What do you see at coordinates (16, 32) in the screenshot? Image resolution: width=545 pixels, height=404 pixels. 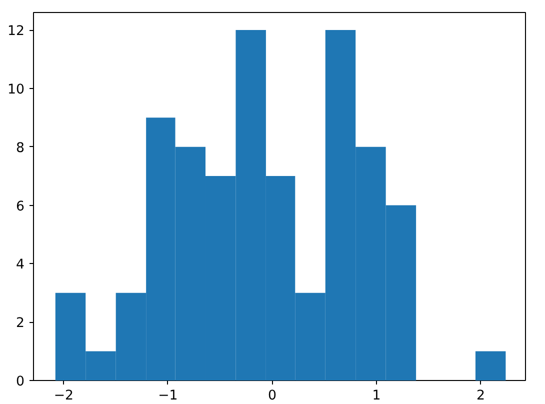 I see `y-tick-label: 12` at bounding box center [16, 32].